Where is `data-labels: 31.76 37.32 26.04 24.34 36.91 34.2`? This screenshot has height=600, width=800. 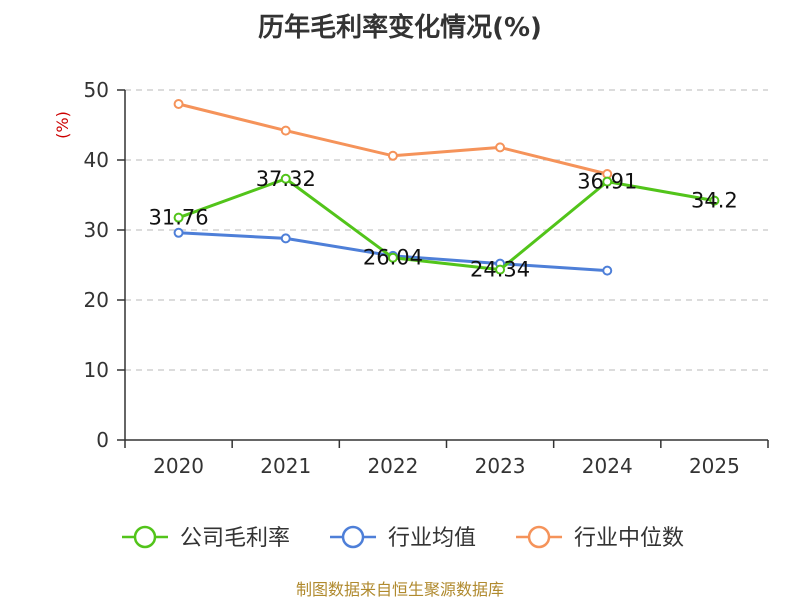
data-labels: 31.76 37.32 26.04 24.34 36.91 34.2 is located at coordinates (443, 224).